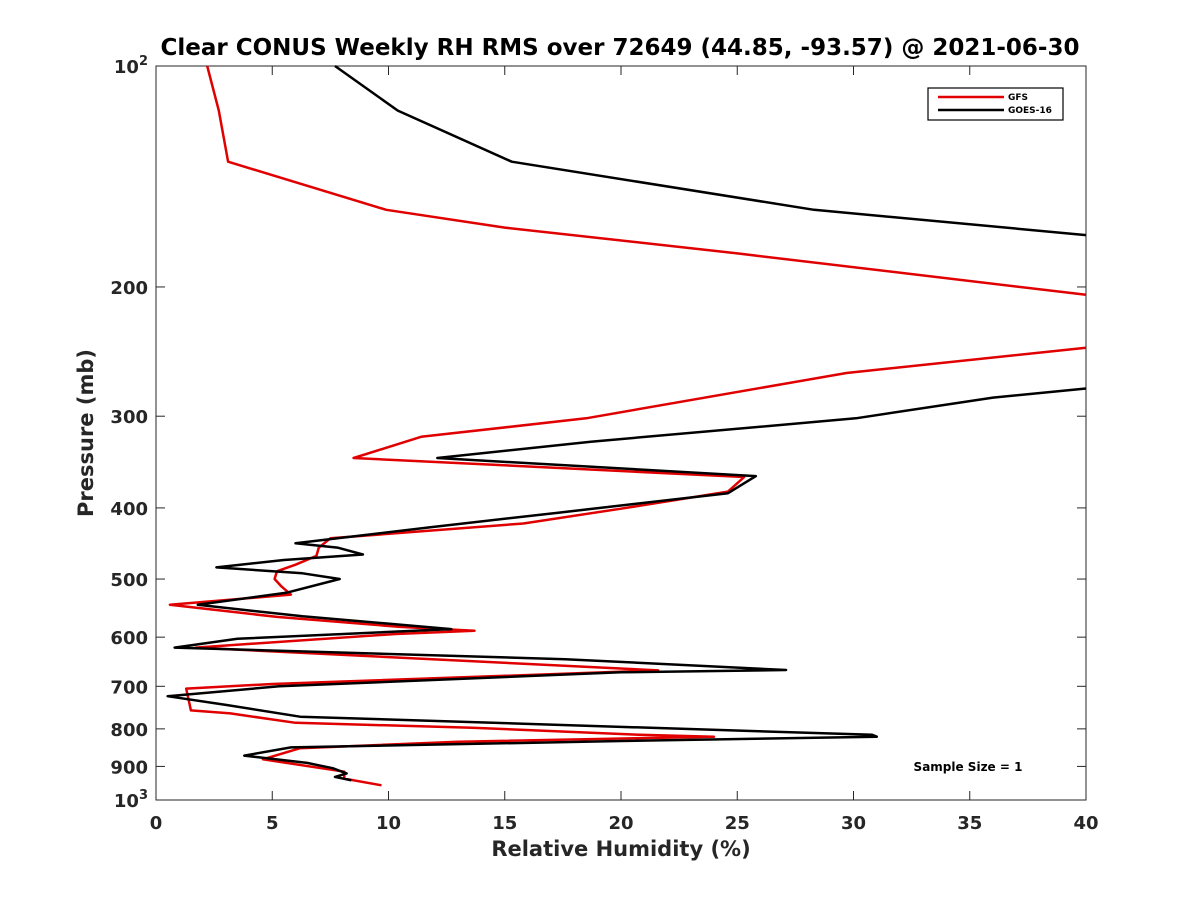 The width and height of the screenshot is (1200, 900). What do you see at coordinates (86, 433) in the screenshot?
I see `y-axis-label: Pressure (mb)` at bounding box center [86, 433].